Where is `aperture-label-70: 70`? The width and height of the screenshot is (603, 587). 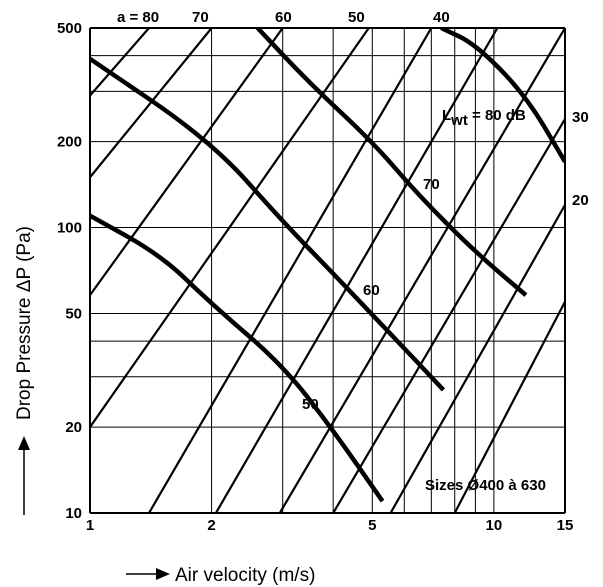
aperture-label-70: 70 is located at coordinates (200, 17).